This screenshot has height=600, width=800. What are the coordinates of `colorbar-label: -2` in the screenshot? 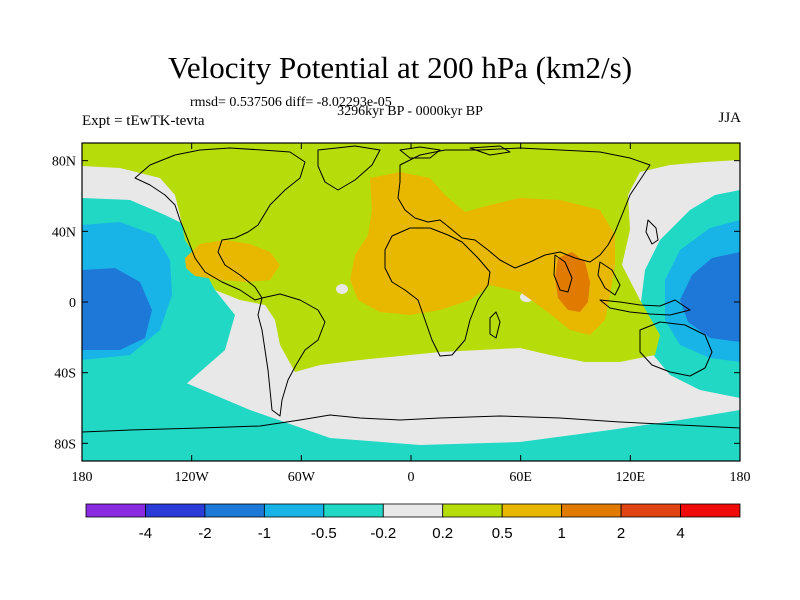 It's located at (204, 533).